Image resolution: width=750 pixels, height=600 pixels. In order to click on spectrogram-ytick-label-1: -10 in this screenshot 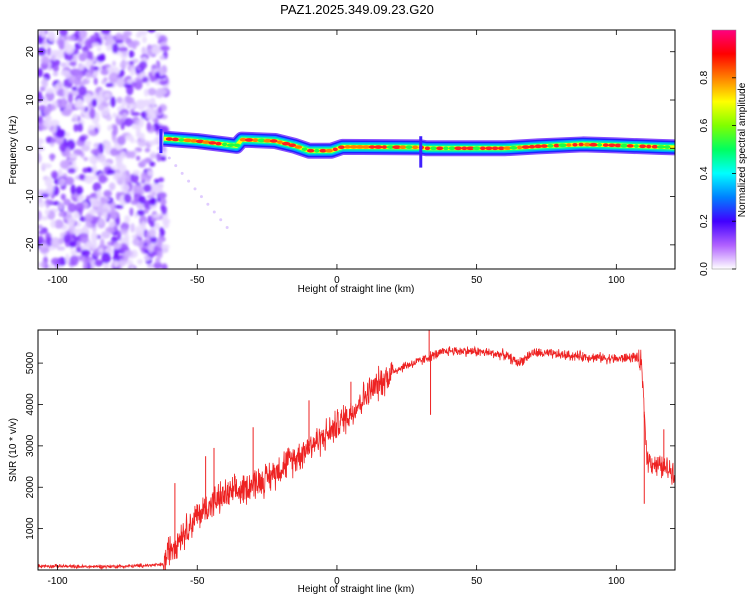, I will do `click(30, 196)`.